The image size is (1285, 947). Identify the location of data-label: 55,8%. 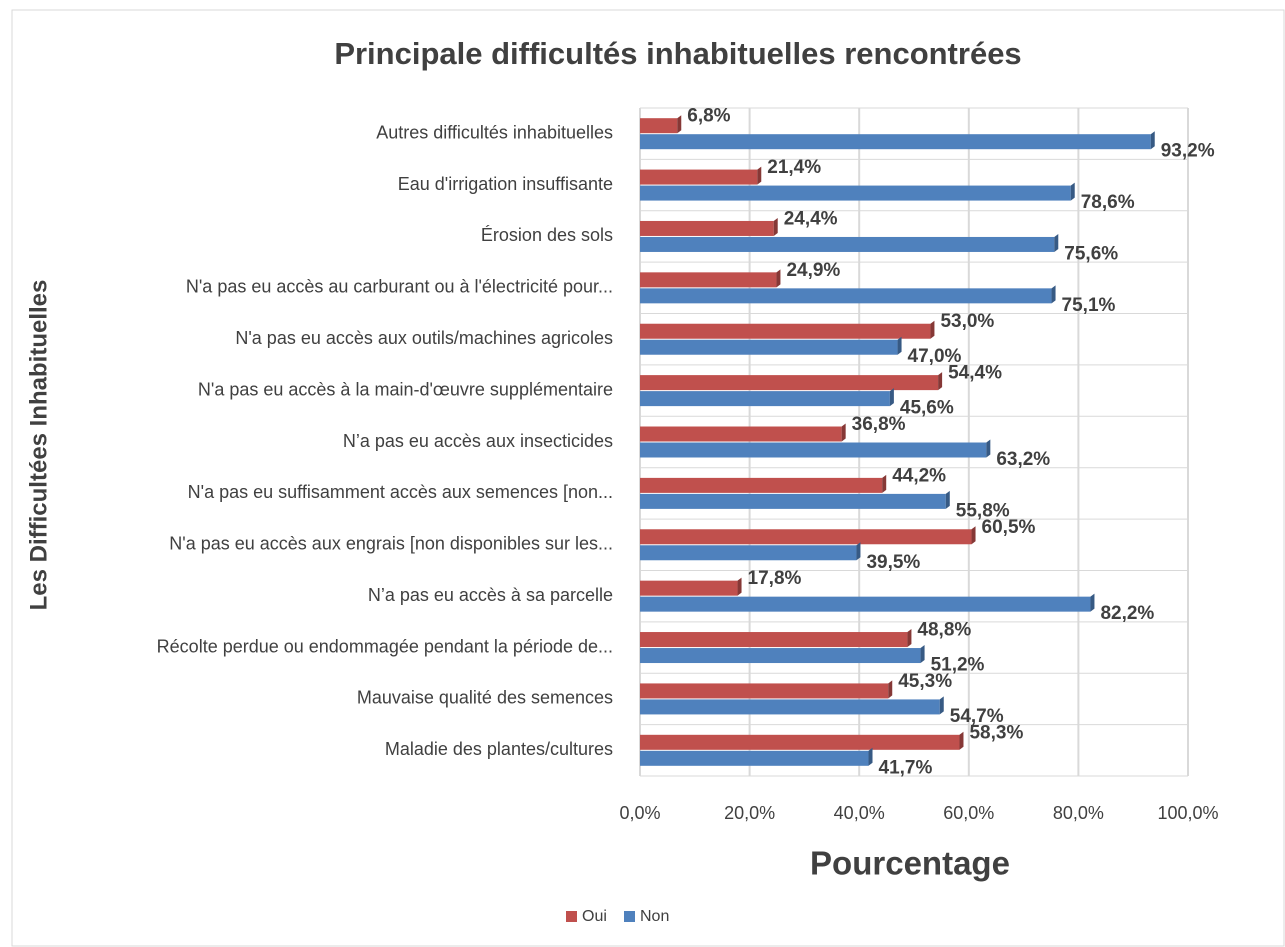
(983, 510).